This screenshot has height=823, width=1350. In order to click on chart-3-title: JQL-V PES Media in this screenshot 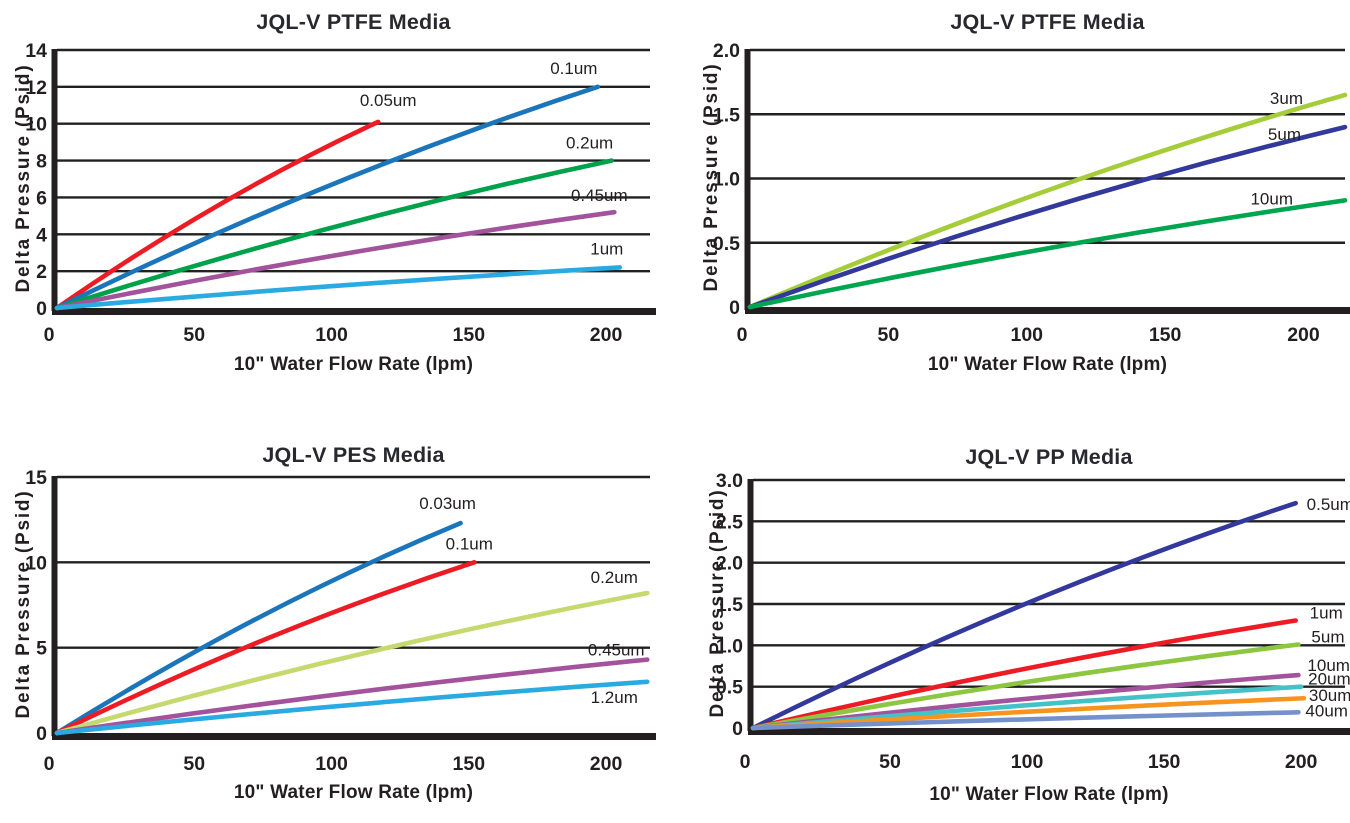, I will do `click(353, 455)`.